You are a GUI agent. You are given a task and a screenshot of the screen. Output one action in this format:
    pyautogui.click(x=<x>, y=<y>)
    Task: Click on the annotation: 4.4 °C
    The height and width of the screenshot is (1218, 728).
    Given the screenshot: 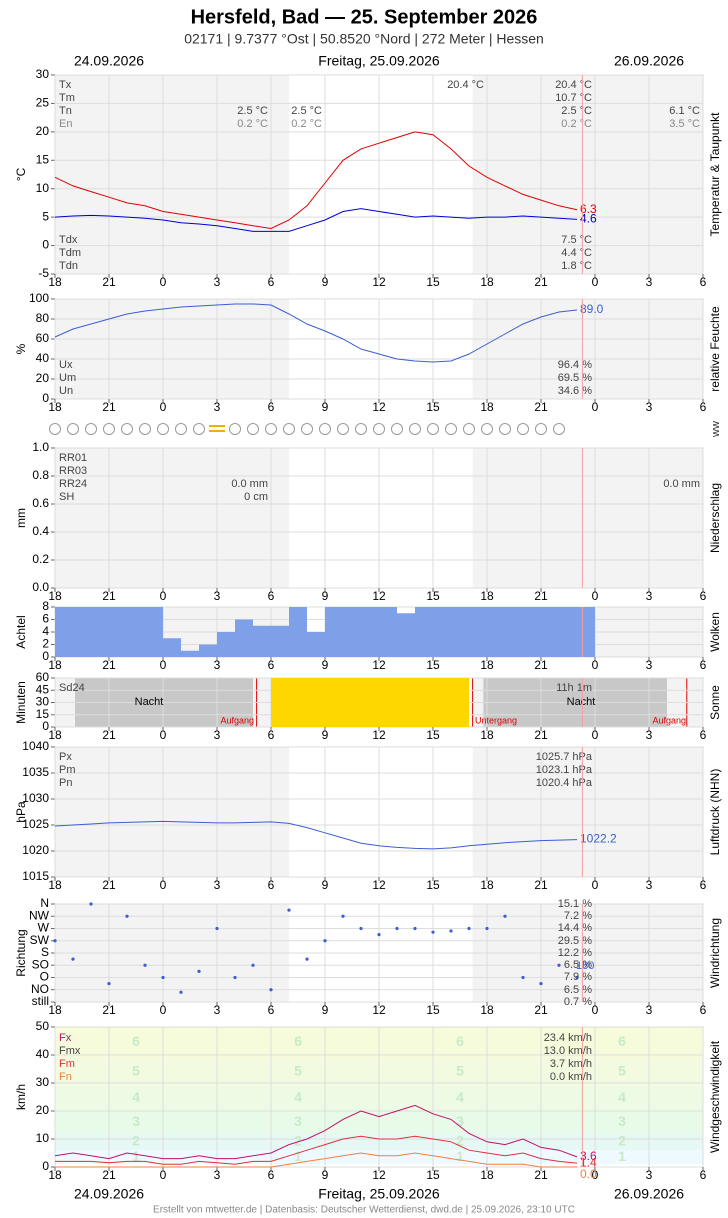 What is the action you would take?
    pyautogui.click(x=576, y=253)
    